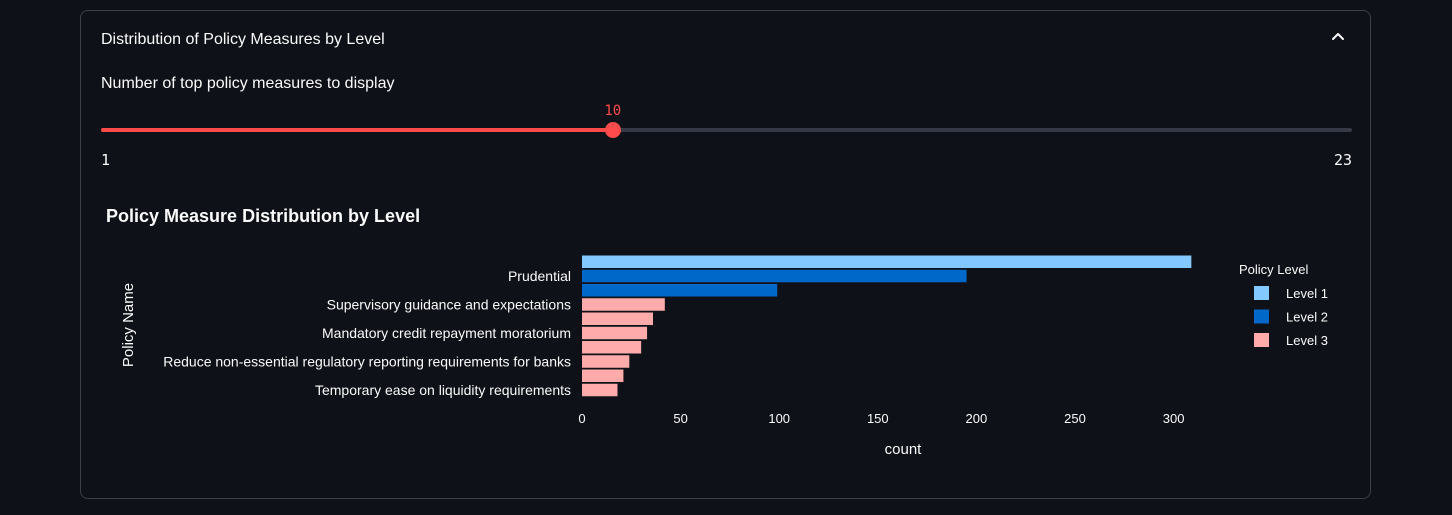 Image resolution: width=1452 pixels, height=515 pixels. I want to click on y-tick-label: Temporary ease on liquidity requirements, so click(443, 390).